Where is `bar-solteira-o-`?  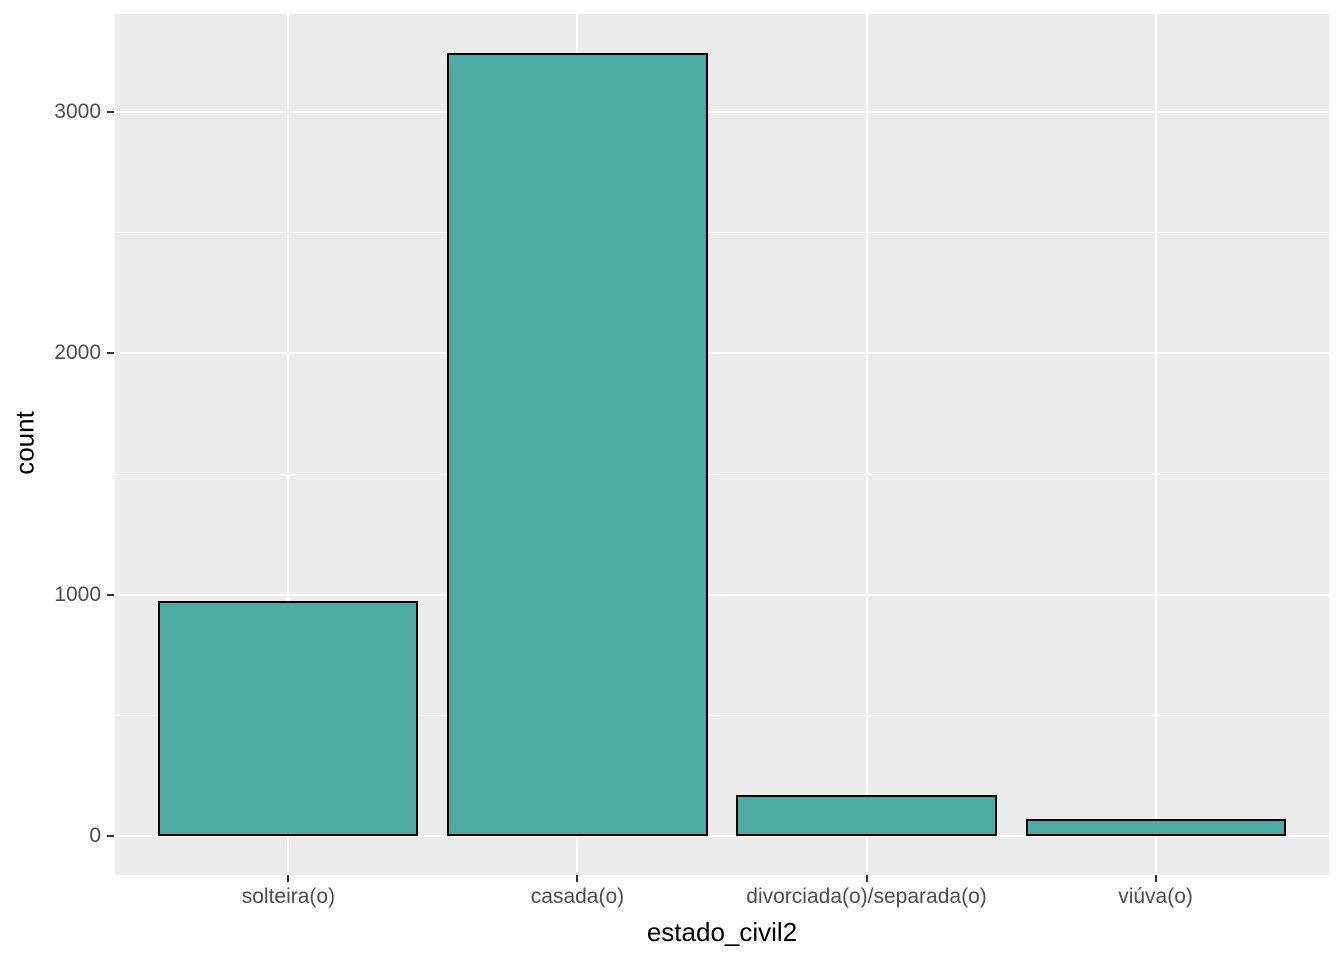
bar-solteira-o- is located at coordinates (288, 718).